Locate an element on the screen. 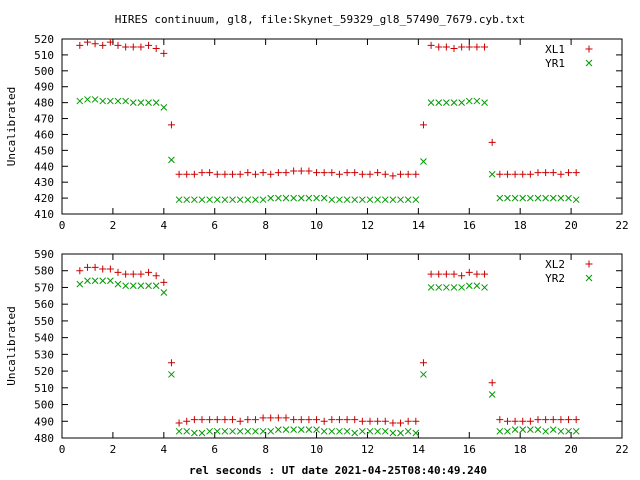  y-tick-label: 430 is located at coordinates (44, 182).